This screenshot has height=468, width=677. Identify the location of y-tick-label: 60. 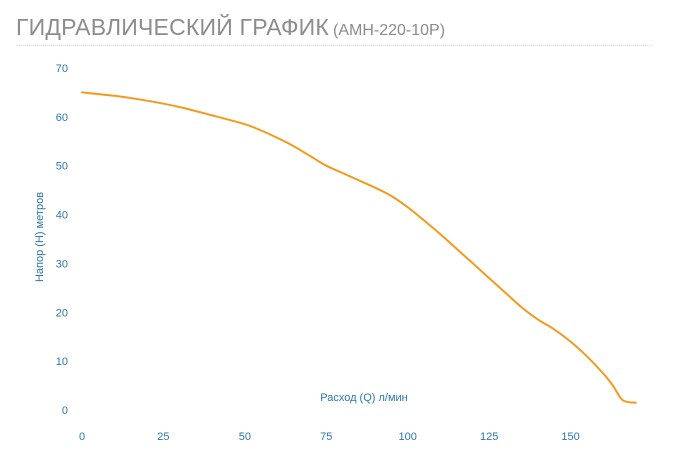
(62, 118).